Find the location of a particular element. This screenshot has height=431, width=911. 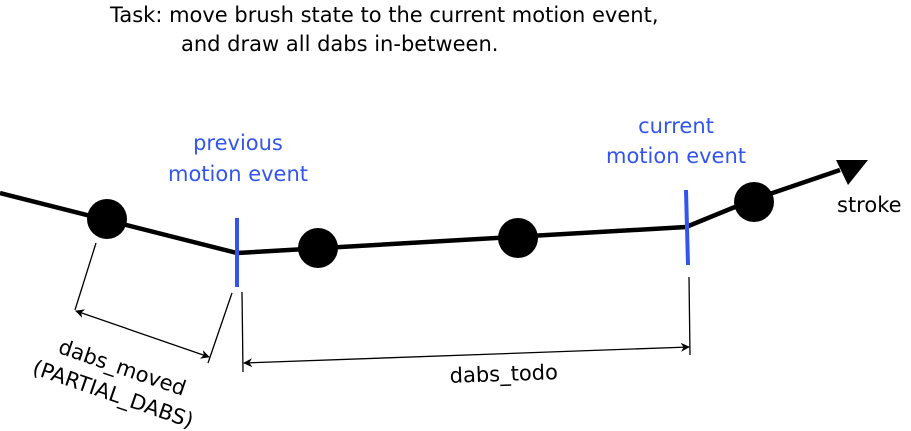

dabs-moved-extension-right is located at coordinates (220, 328).